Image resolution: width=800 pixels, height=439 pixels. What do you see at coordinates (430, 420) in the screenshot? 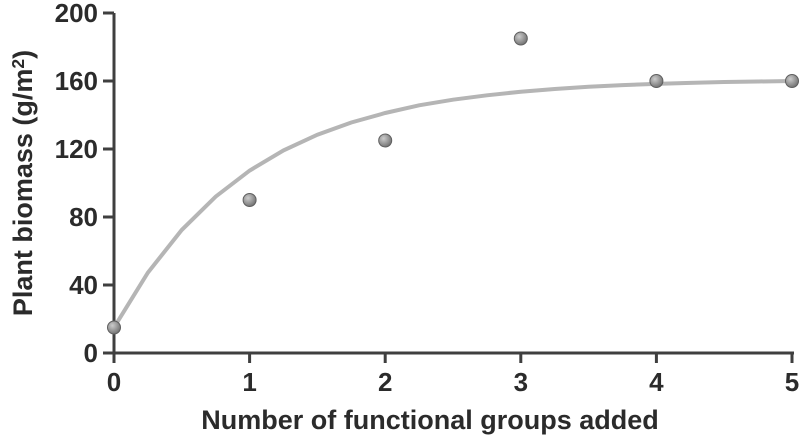
I see `x-axis-title: Number of functional groups added` at bounding box center [430, 420].